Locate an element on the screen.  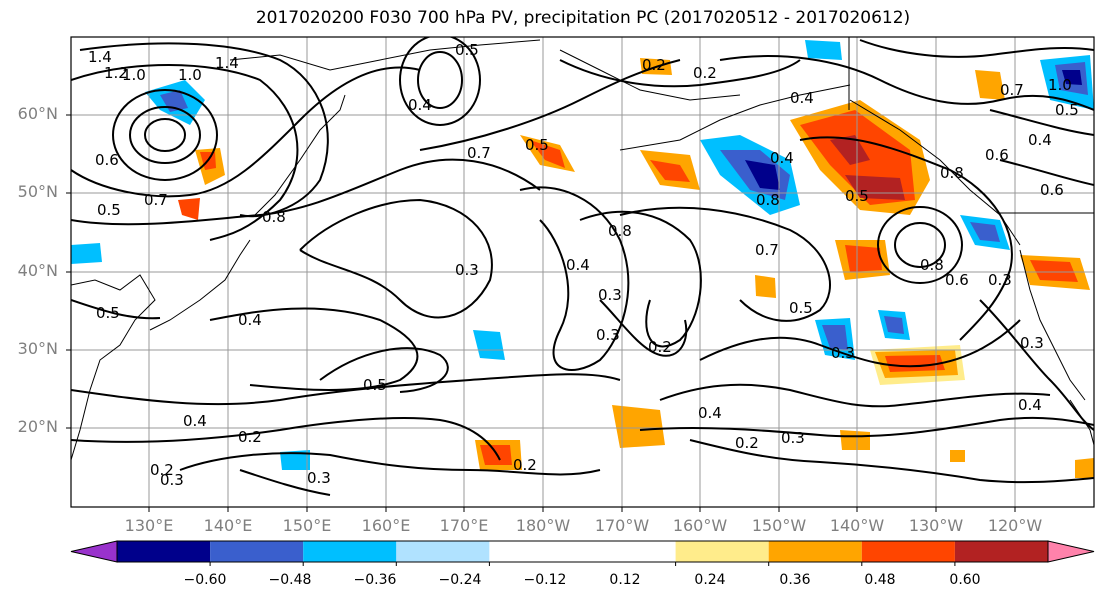
coastline-asia is located at coordinates (113, 367).